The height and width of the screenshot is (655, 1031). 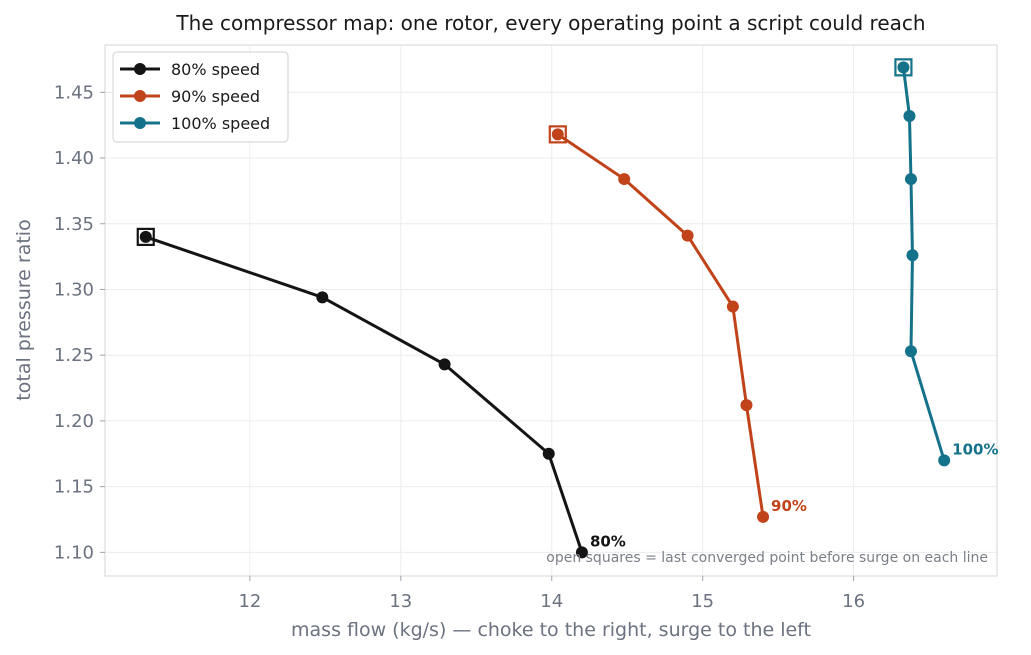 I want to click on y-tick-label: 1.35, so click(x=74, y=224).